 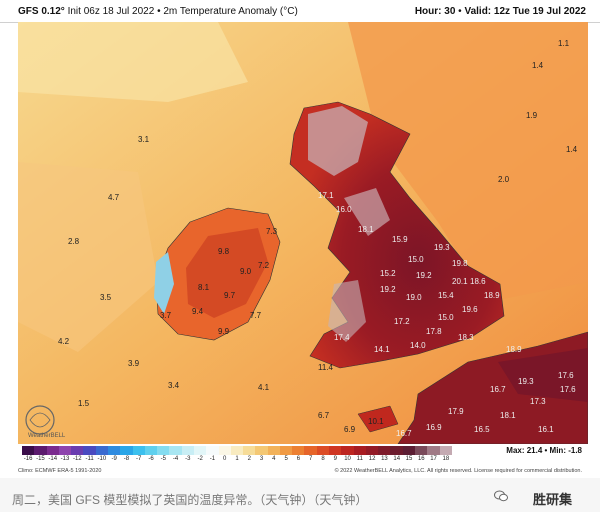 I want to click on caption-text: 周二，美国 GFS 模型模拟了英国的温度异常。（天气钟）（天气钟）, so click(x=190, y=500).